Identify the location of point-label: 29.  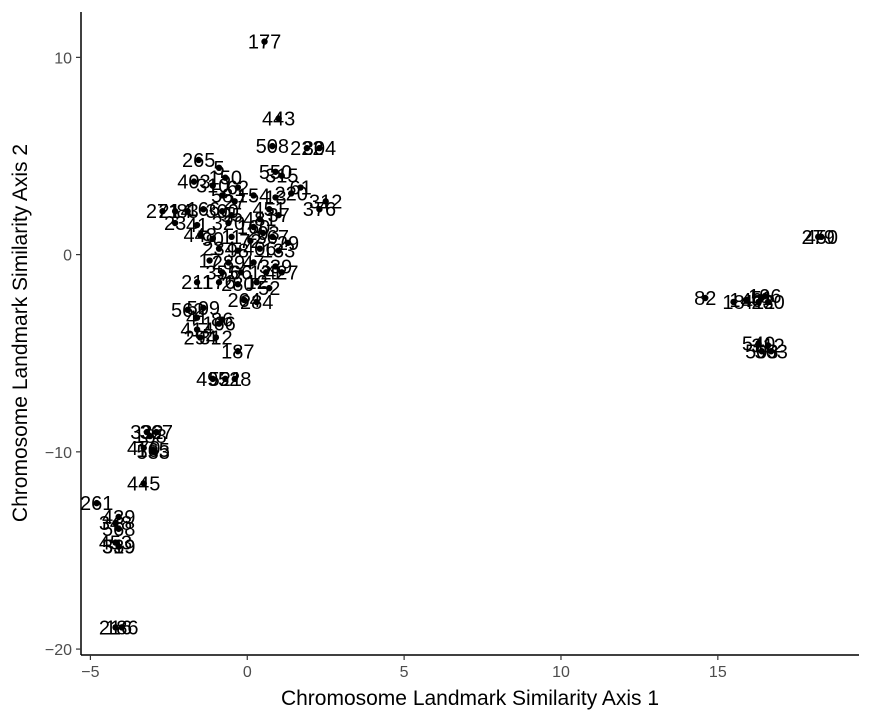
(288, 244).